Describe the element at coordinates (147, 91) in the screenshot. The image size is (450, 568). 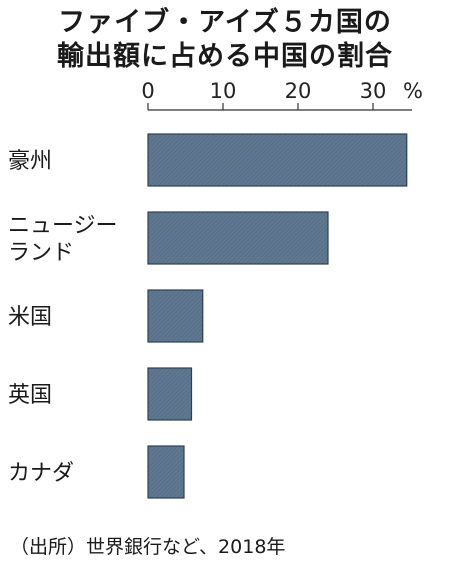
I see `x-tick-label-0: 0` at that location.